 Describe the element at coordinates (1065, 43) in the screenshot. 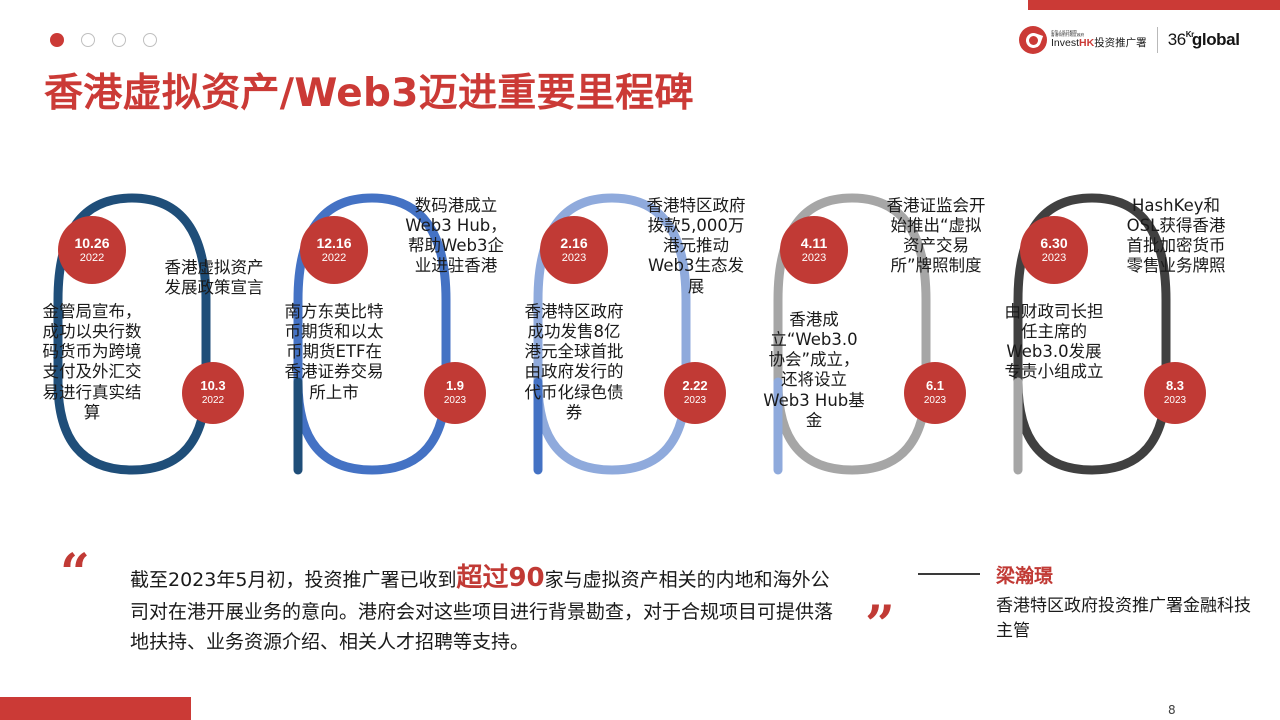

I see `investhk-invest-text: Invest` at that location.